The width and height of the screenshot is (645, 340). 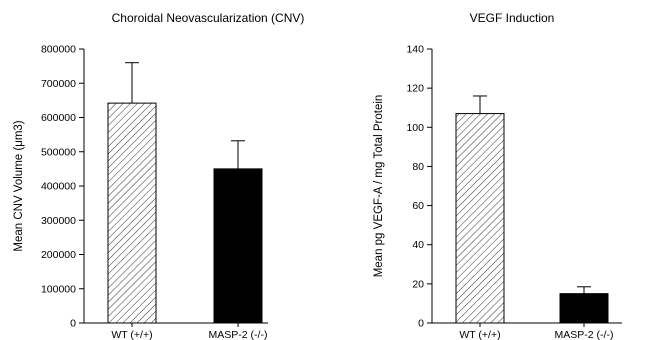 I want to click on cnv-bar-masp2, so click(x=238, y=246).